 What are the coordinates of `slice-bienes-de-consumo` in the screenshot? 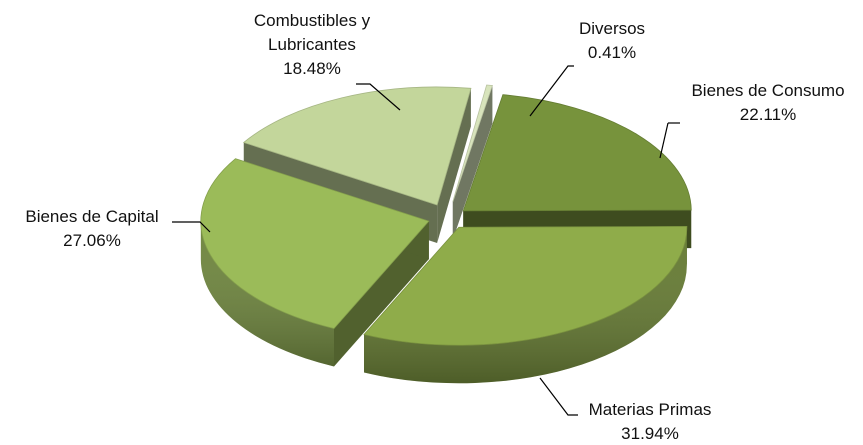 It's located at (577, 153).